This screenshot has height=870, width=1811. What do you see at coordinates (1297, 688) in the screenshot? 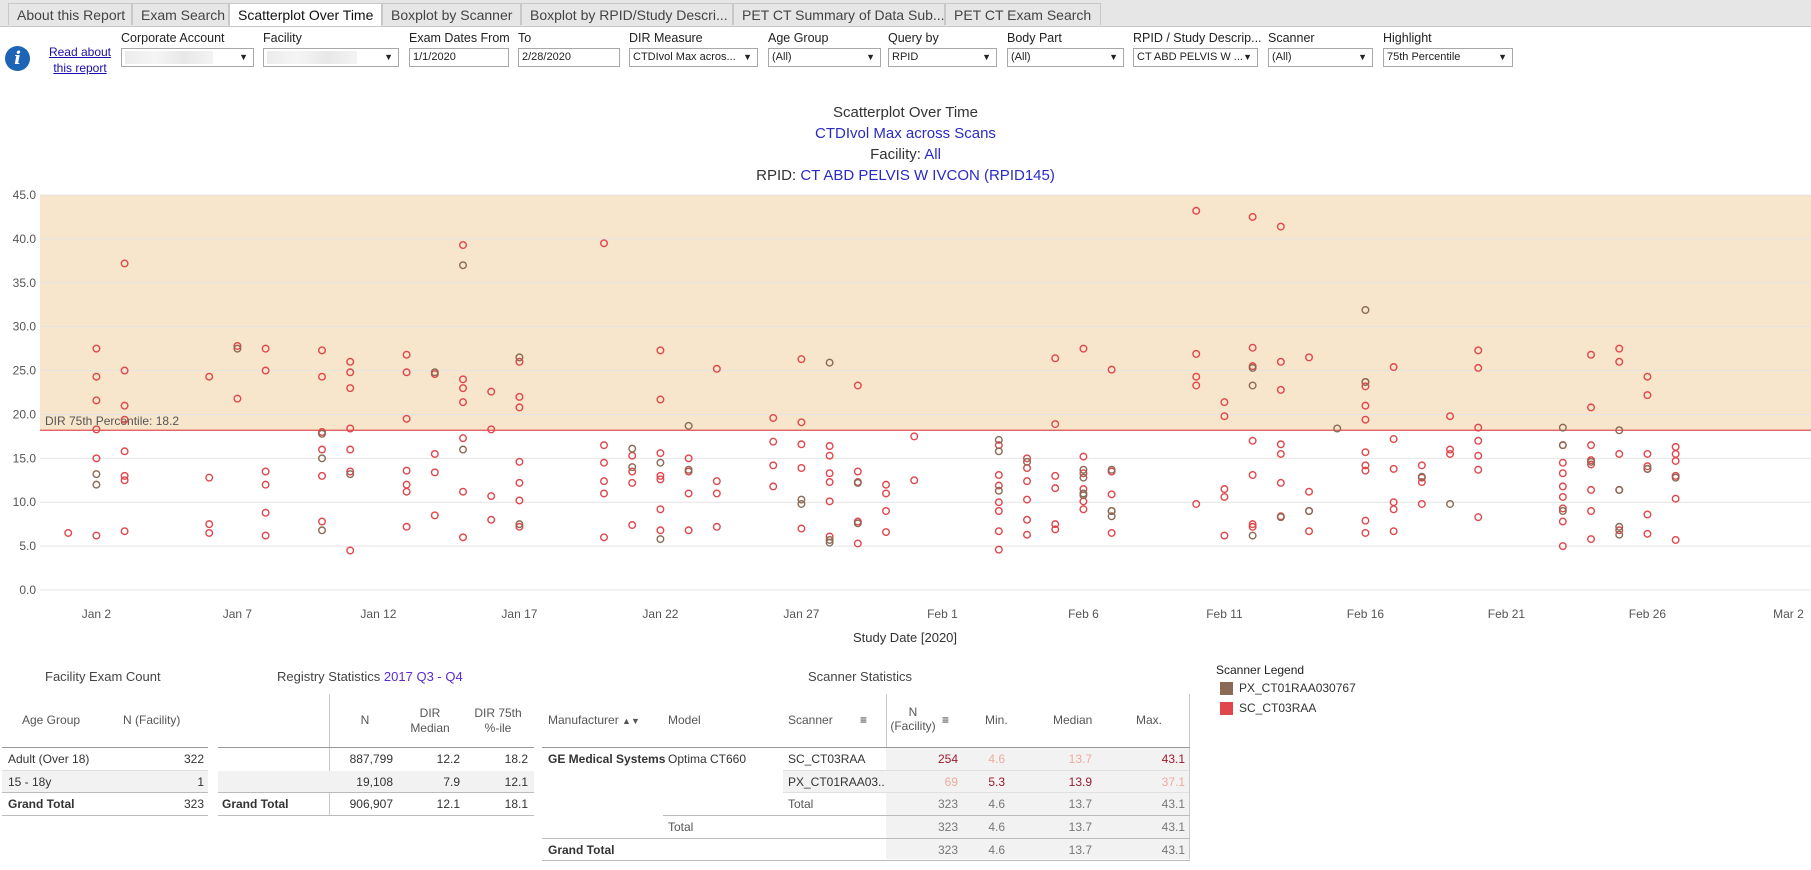
I see `legend-label-px: PX_CT01RAA030767` at bounding box center [1297, 688].